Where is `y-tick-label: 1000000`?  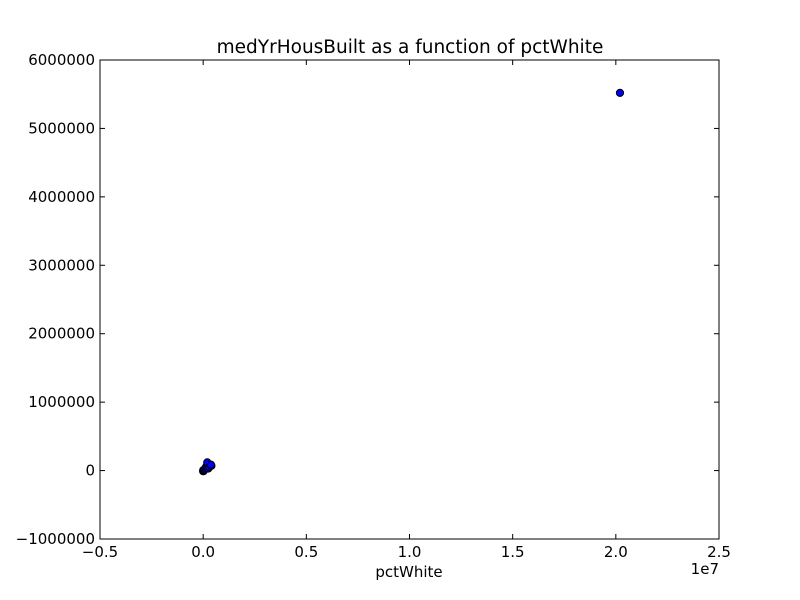
y-tick-label: 1000000 is located at coordinates (61, 402).